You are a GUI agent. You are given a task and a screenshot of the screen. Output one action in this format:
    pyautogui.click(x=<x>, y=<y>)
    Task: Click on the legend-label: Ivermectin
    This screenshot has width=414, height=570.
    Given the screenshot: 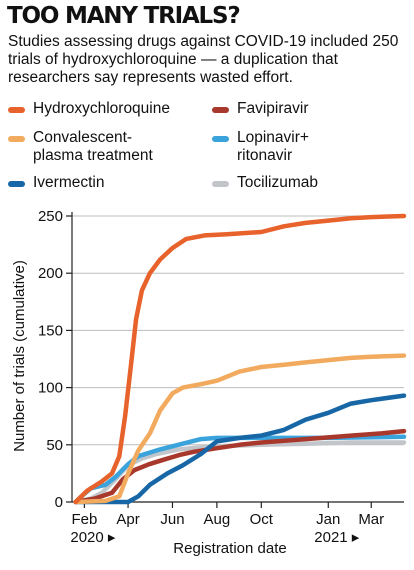 What is the action you would take?
    pyautogui.click(x=69, y=182)
    